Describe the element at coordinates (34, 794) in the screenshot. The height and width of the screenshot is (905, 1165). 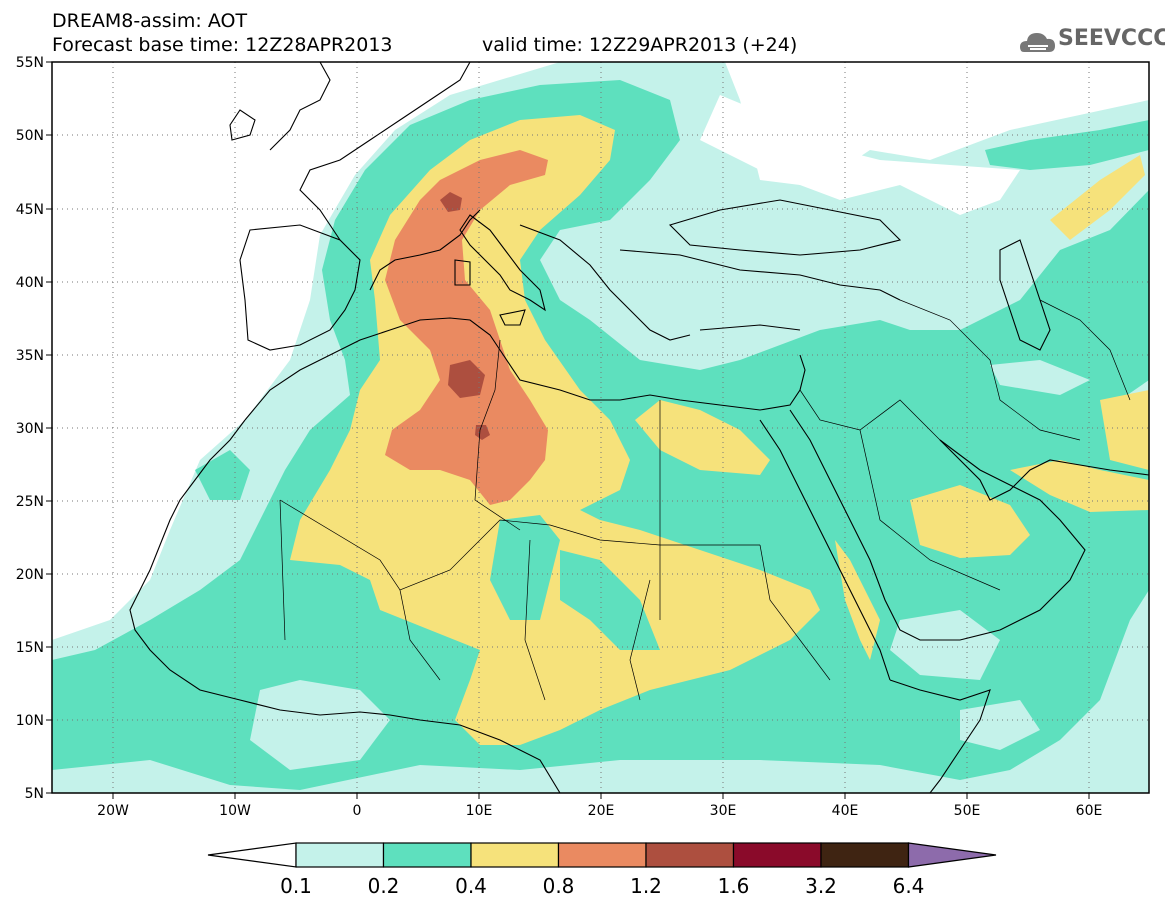
I see `lat-label: 5N` at that location.